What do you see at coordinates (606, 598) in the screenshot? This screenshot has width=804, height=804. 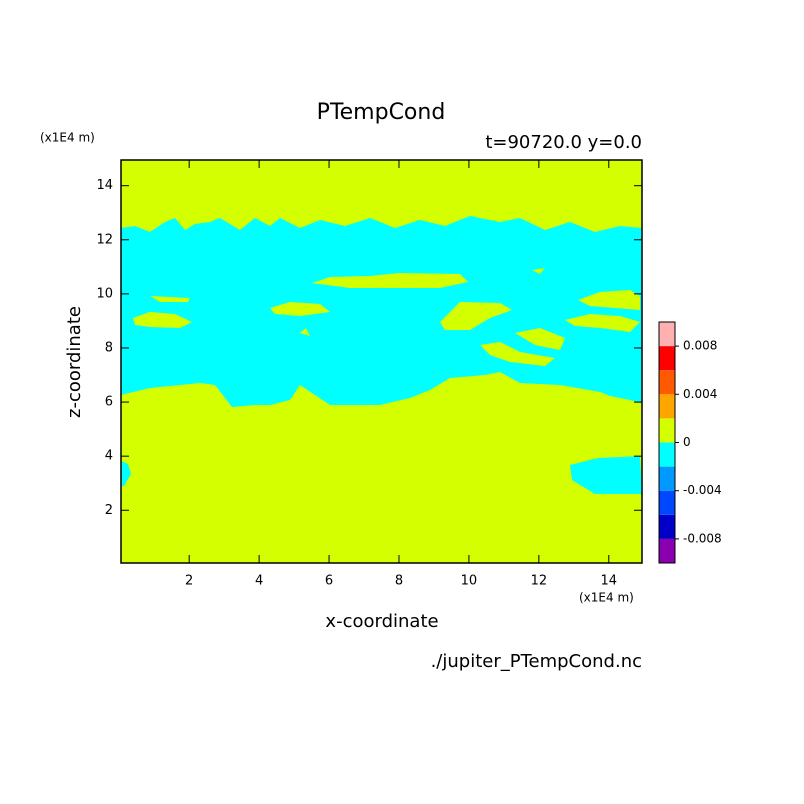 I see `x-unit: (x1E4 m)` at bounding box center [606, 598].